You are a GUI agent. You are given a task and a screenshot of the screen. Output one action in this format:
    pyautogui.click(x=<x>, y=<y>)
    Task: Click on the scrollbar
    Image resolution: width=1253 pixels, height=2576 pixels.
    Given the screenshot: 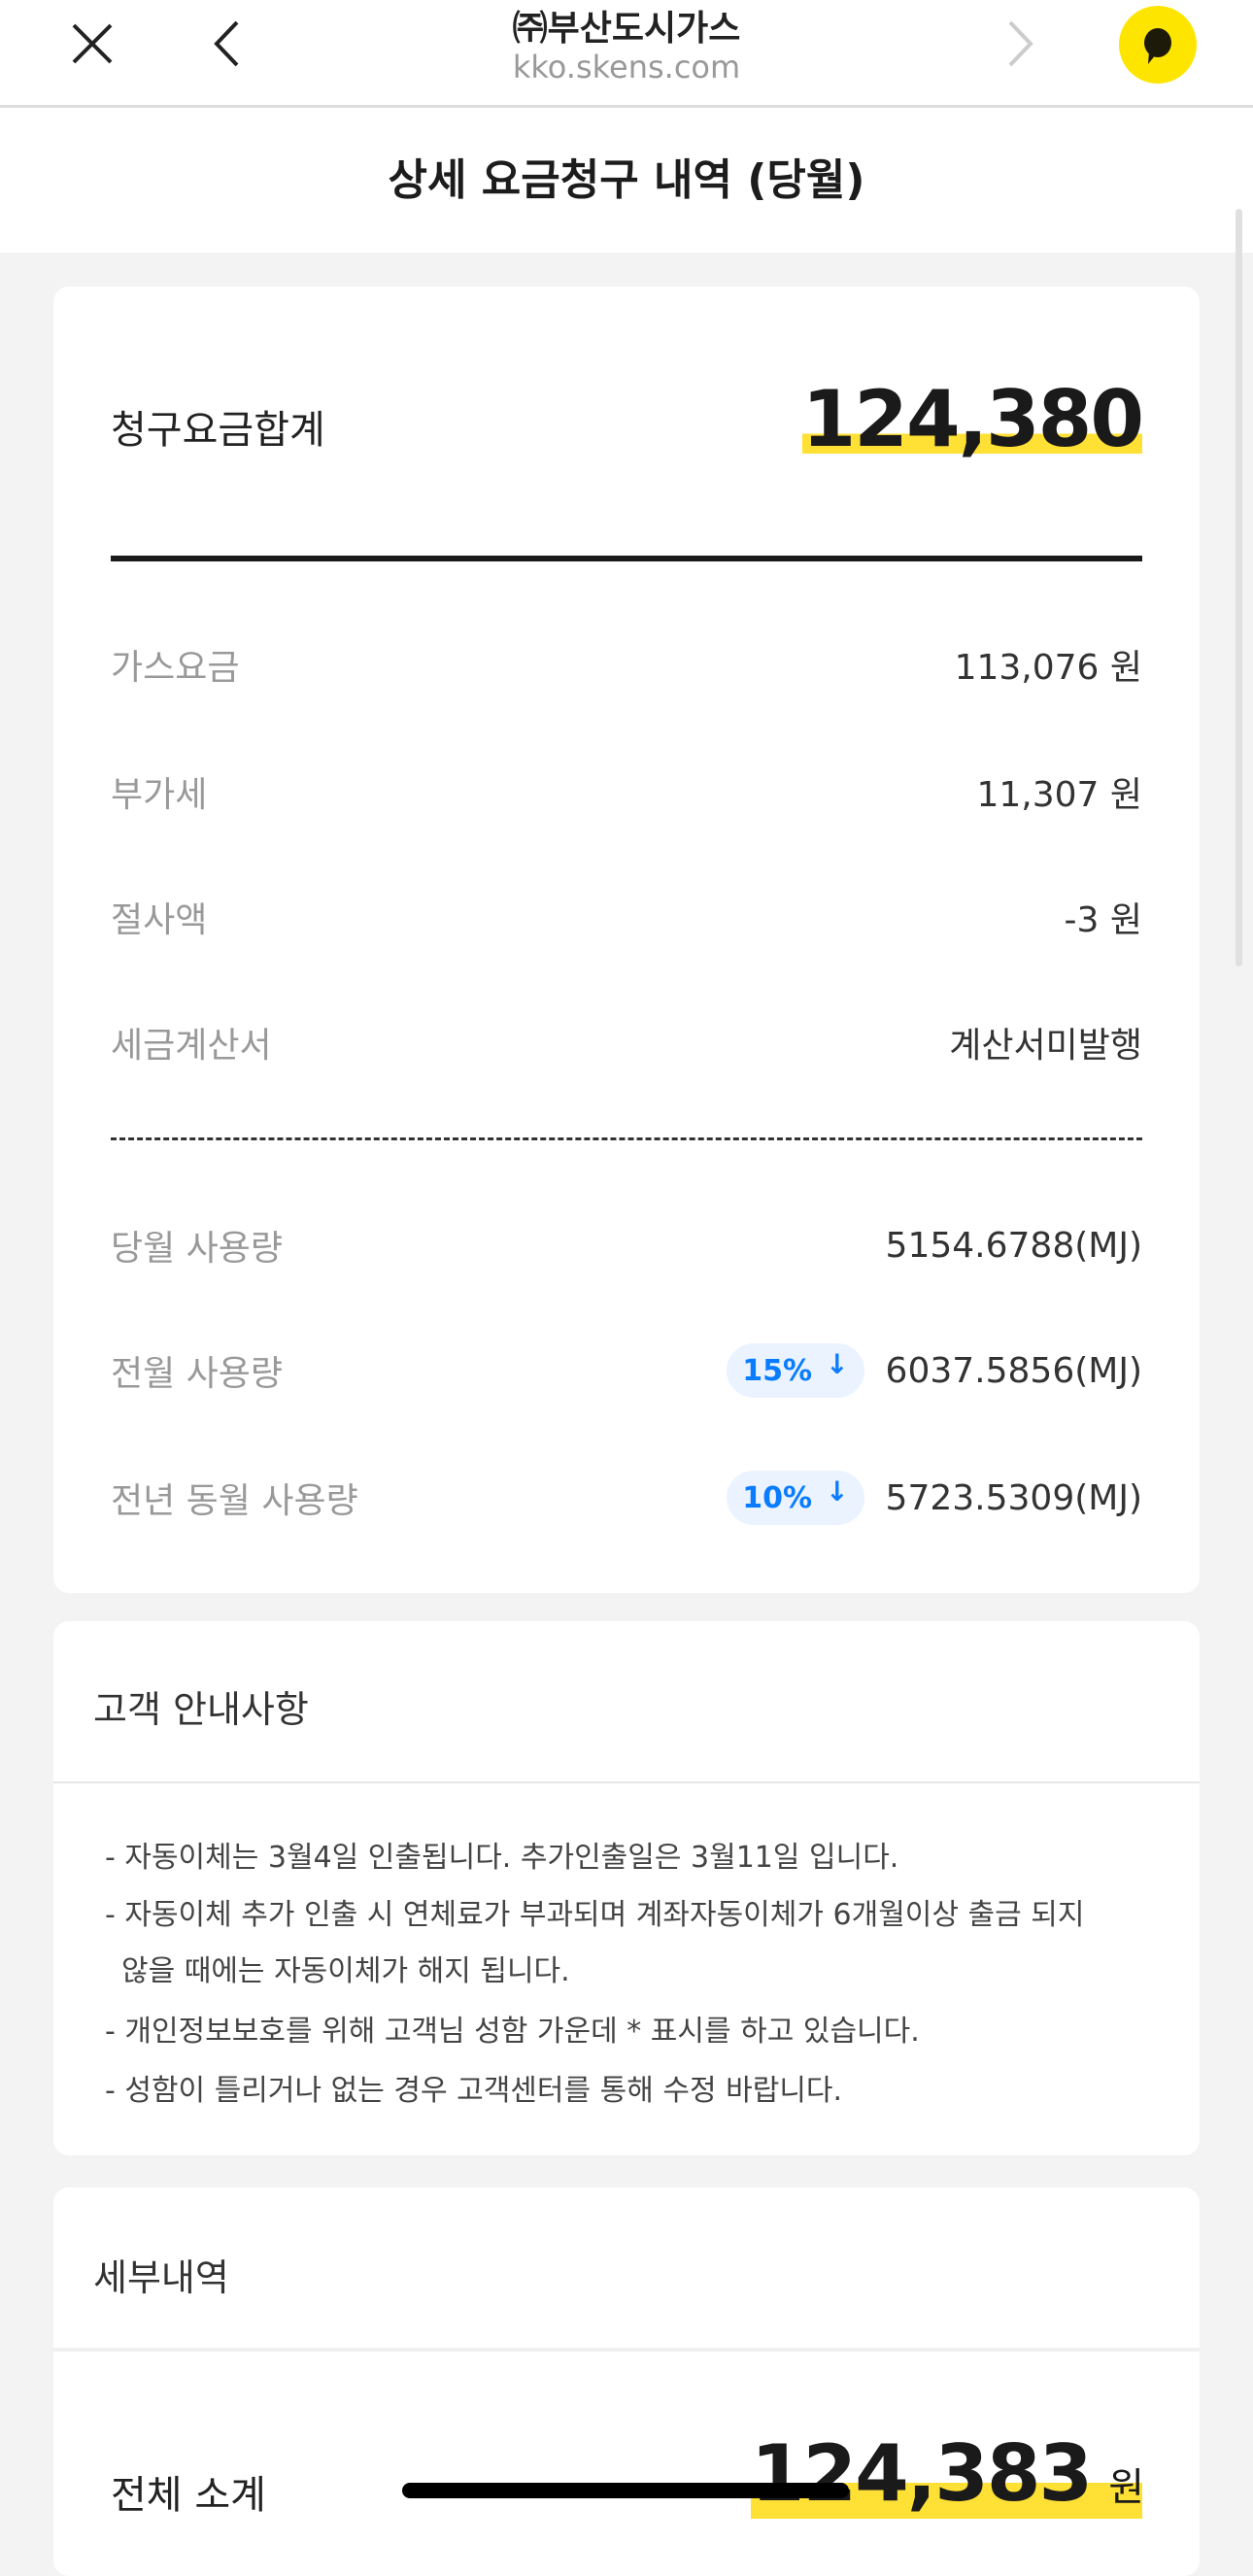 What is the action you would take?
    pyautogui.click(x=1239, y=587)
    